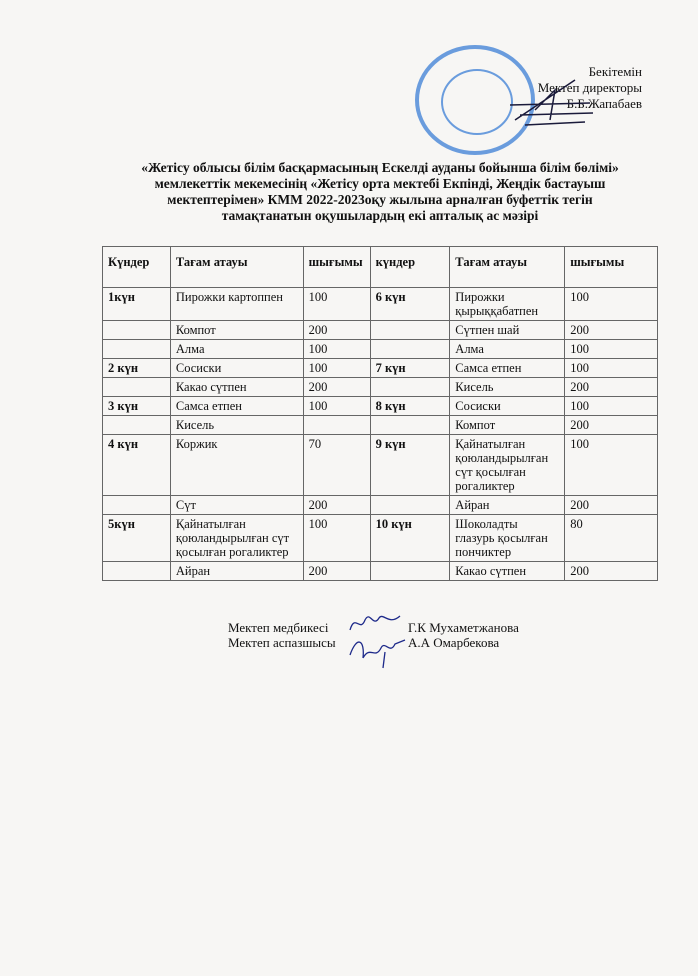  Describe the element at coordinates (410, 267) in the screenshot. I see `column-header: күндер` at that location.